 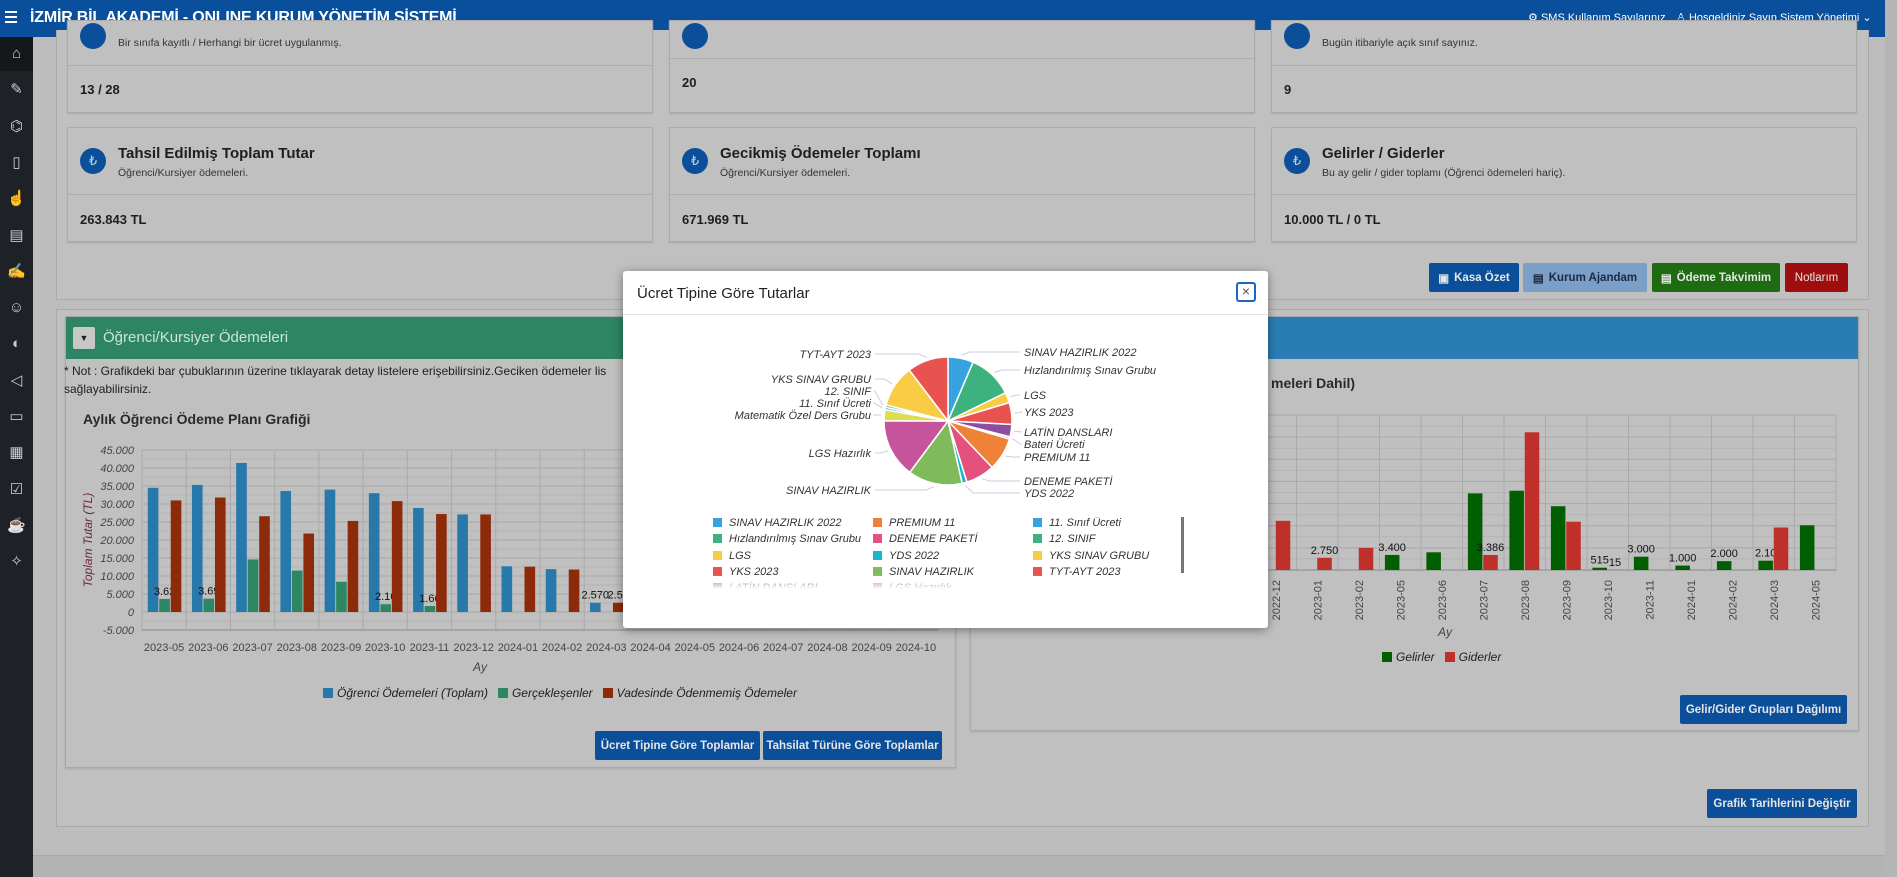 What do you see at coordinates (953, 574) in the screenshot?
I see `legend-item: SINAV HAZIRLIK` at bounding box center [953, 574].